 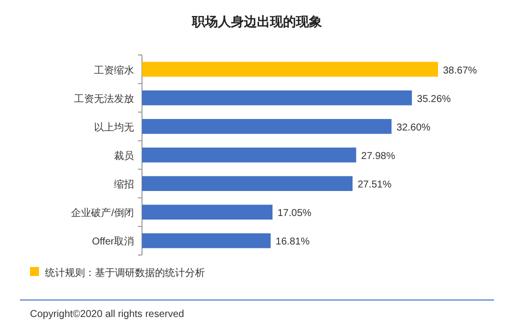 What do you see at coordinates (114, 128) in the screenshot?
I see `category-label: 以上均无` at bounding box center [114, 128].